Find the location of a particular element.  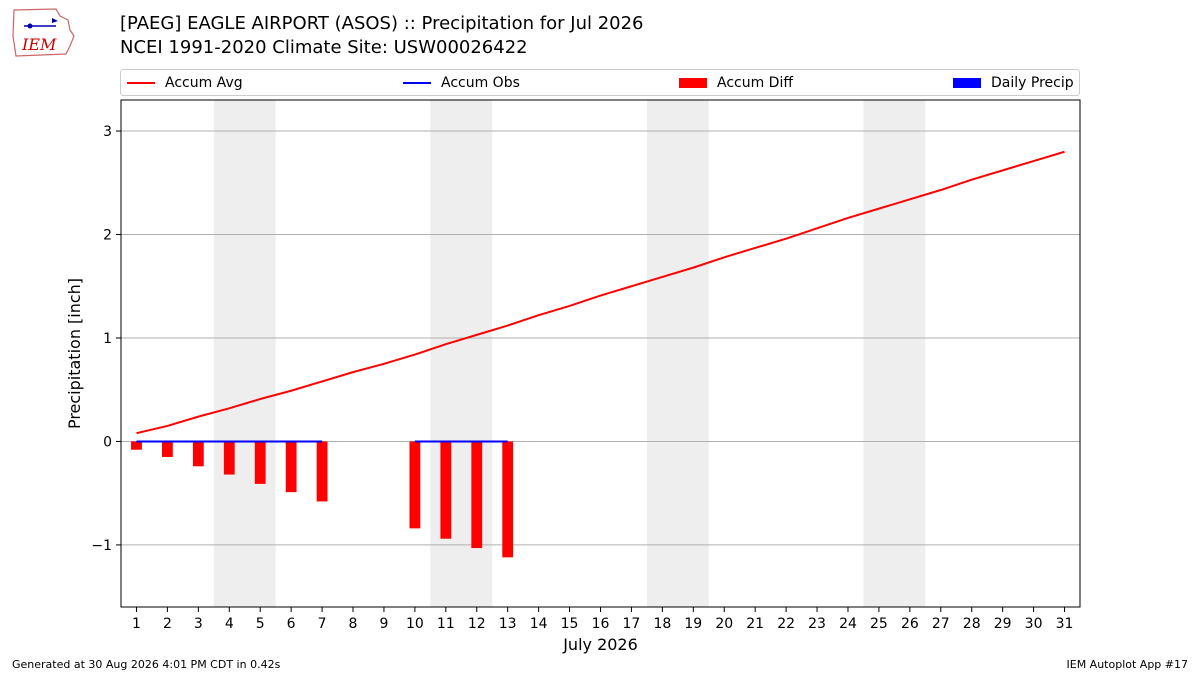

app-credit: IEM Autoplot App #17 is located at coordinates (1127, 664).